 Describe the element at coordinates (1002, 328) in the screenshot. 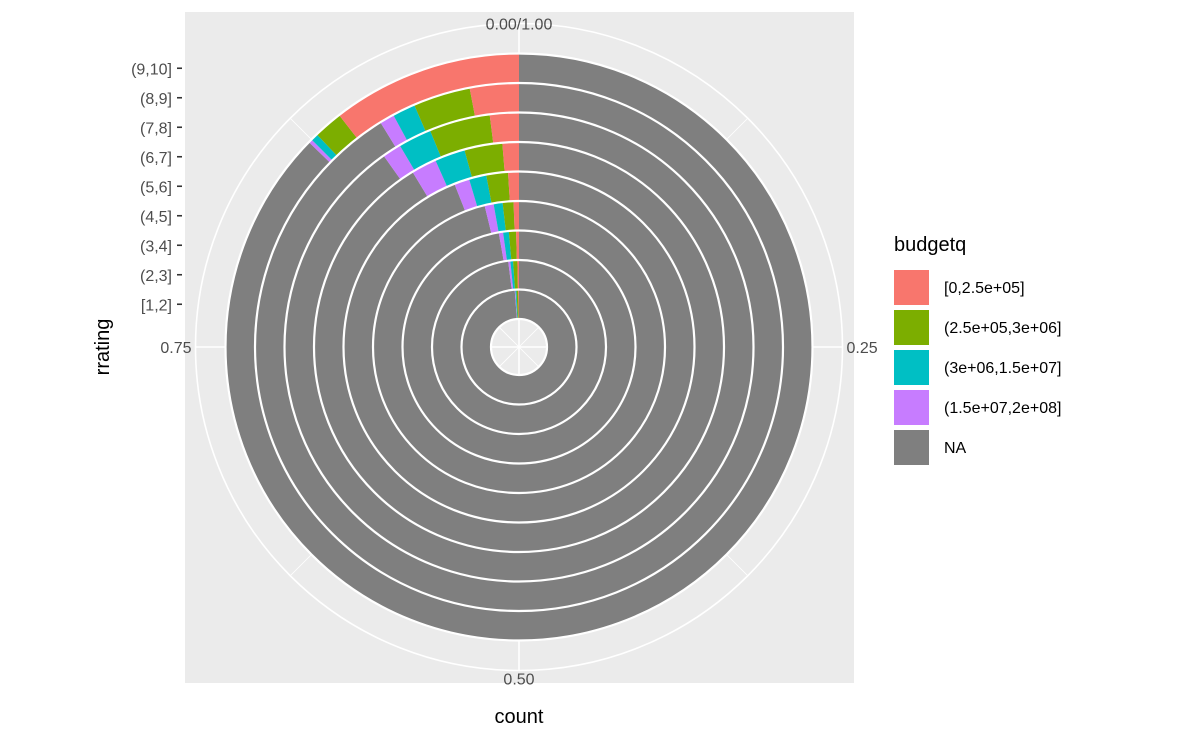

I see `legend-label: (2.5e+05,3e+06]` at that location.